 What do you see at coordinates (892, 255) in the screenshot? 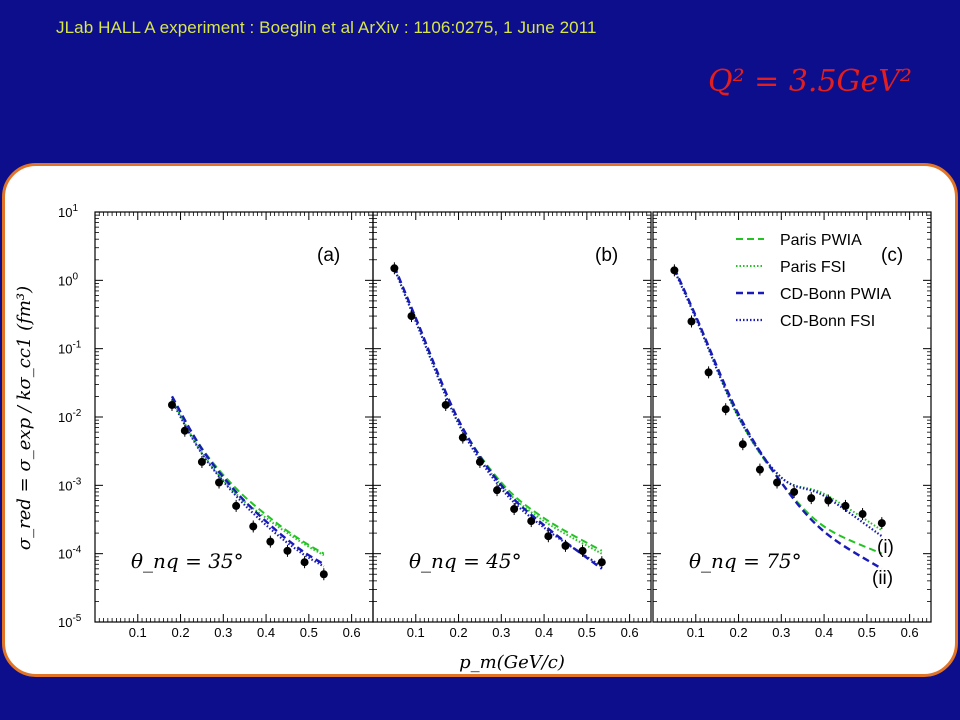
I see `panel-label-c: (c)` at bounding box center [892, 255].